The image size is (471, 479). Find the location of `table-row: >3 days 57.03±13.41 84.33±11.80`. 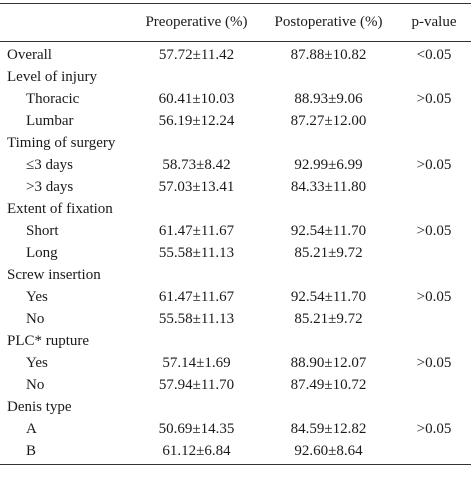

table-row: >3 days 57.03±13.41 84.33±11.80 is located at coordinates (235, 187).